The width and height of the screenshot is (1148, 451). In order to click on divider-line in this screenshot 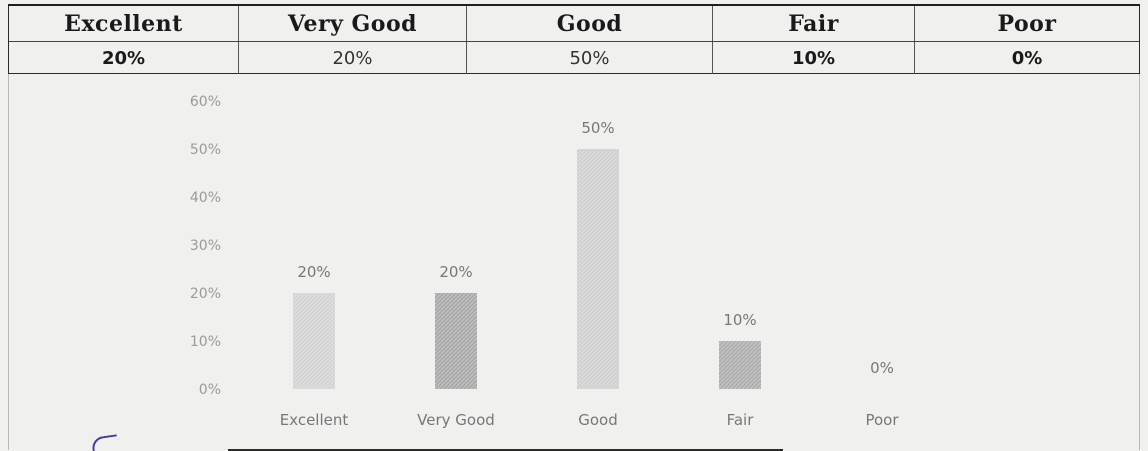, I will do `click(505, 450)`.